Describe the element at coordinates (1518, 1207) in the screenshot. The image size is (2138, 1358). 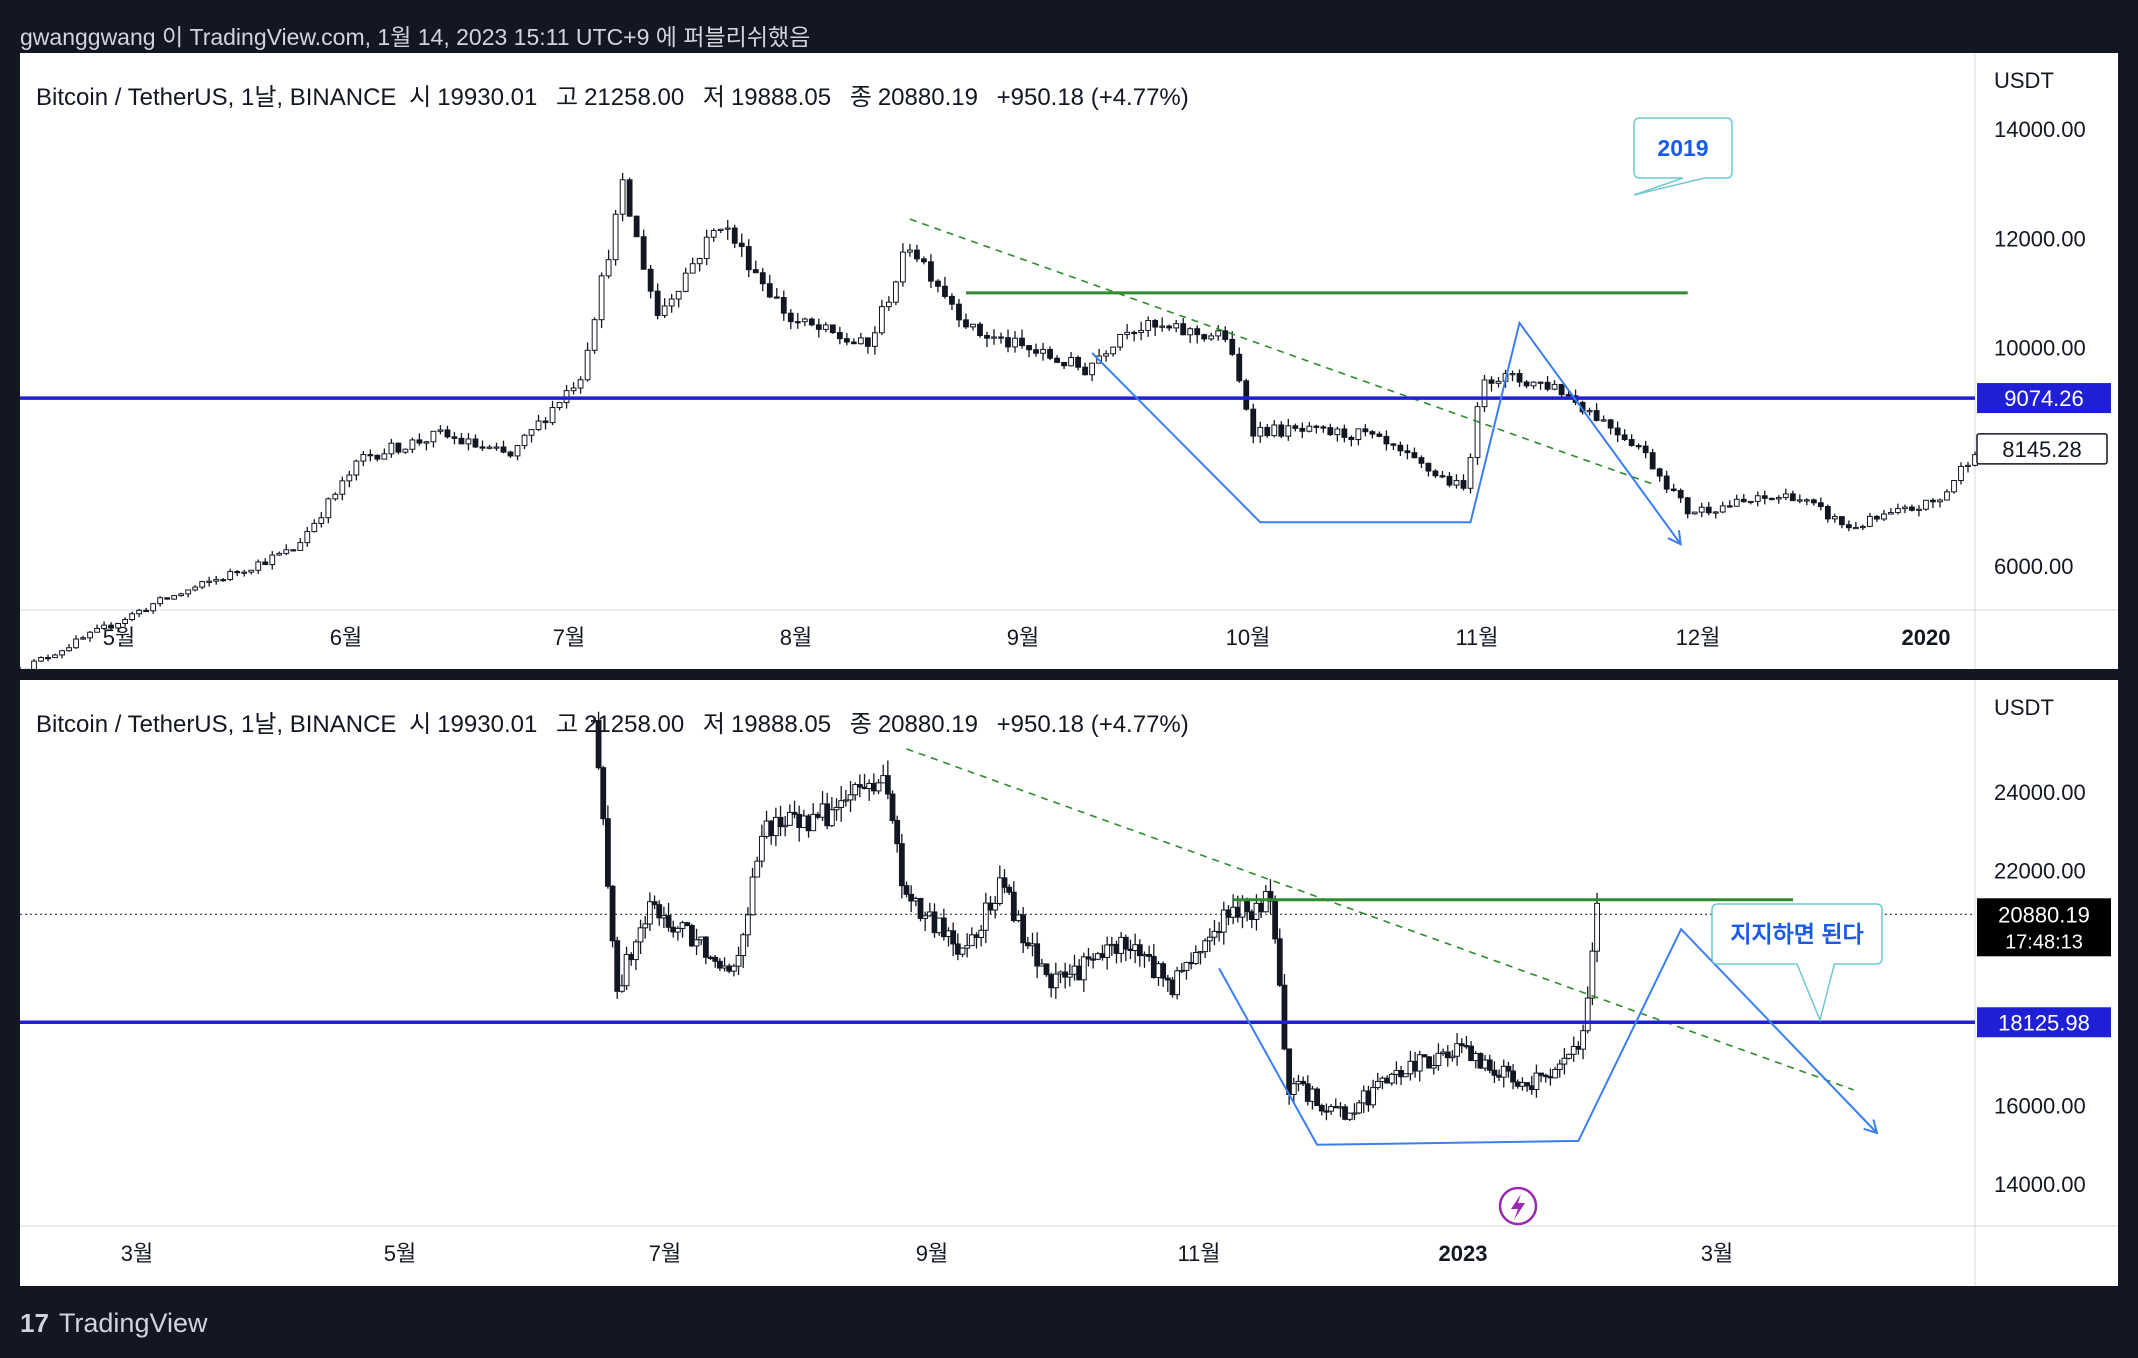
I see `lightning-icon` at that location.